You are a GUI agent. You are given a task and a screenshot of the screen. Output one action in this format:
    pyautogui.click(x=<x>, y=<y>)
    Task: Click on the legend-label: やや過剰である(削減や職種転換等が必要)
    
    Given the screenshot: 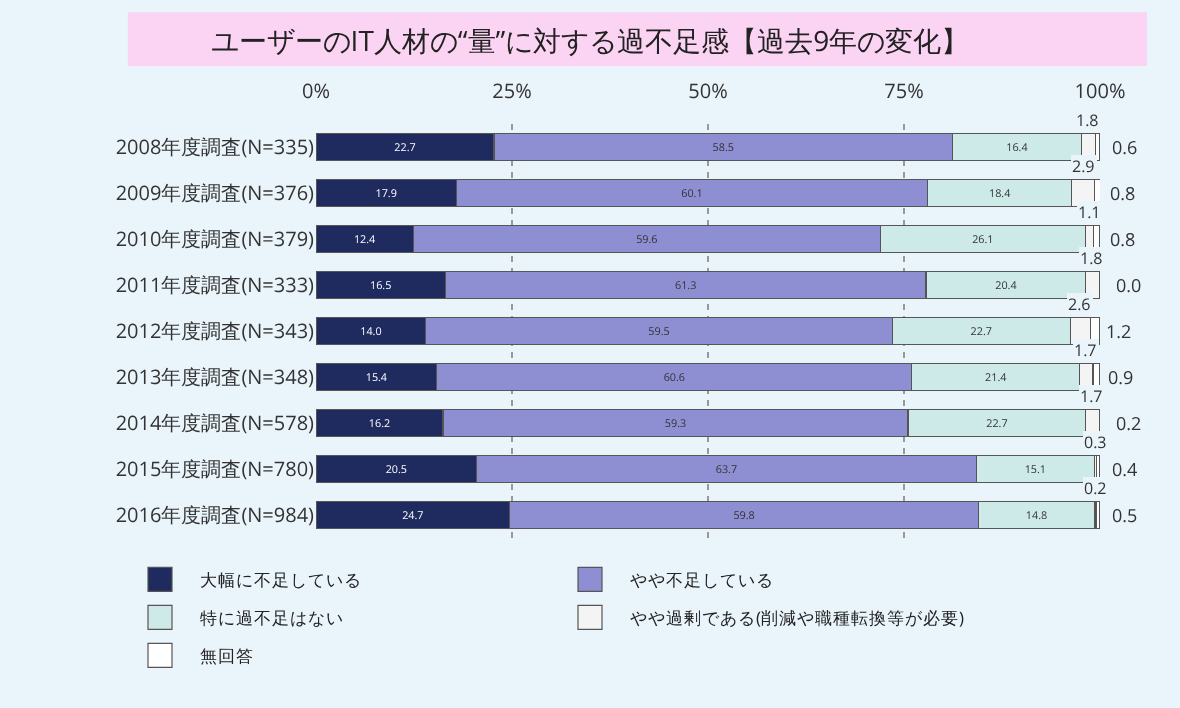 What is the action you would take?
    pyautogui.click(x=798, y=619)
    